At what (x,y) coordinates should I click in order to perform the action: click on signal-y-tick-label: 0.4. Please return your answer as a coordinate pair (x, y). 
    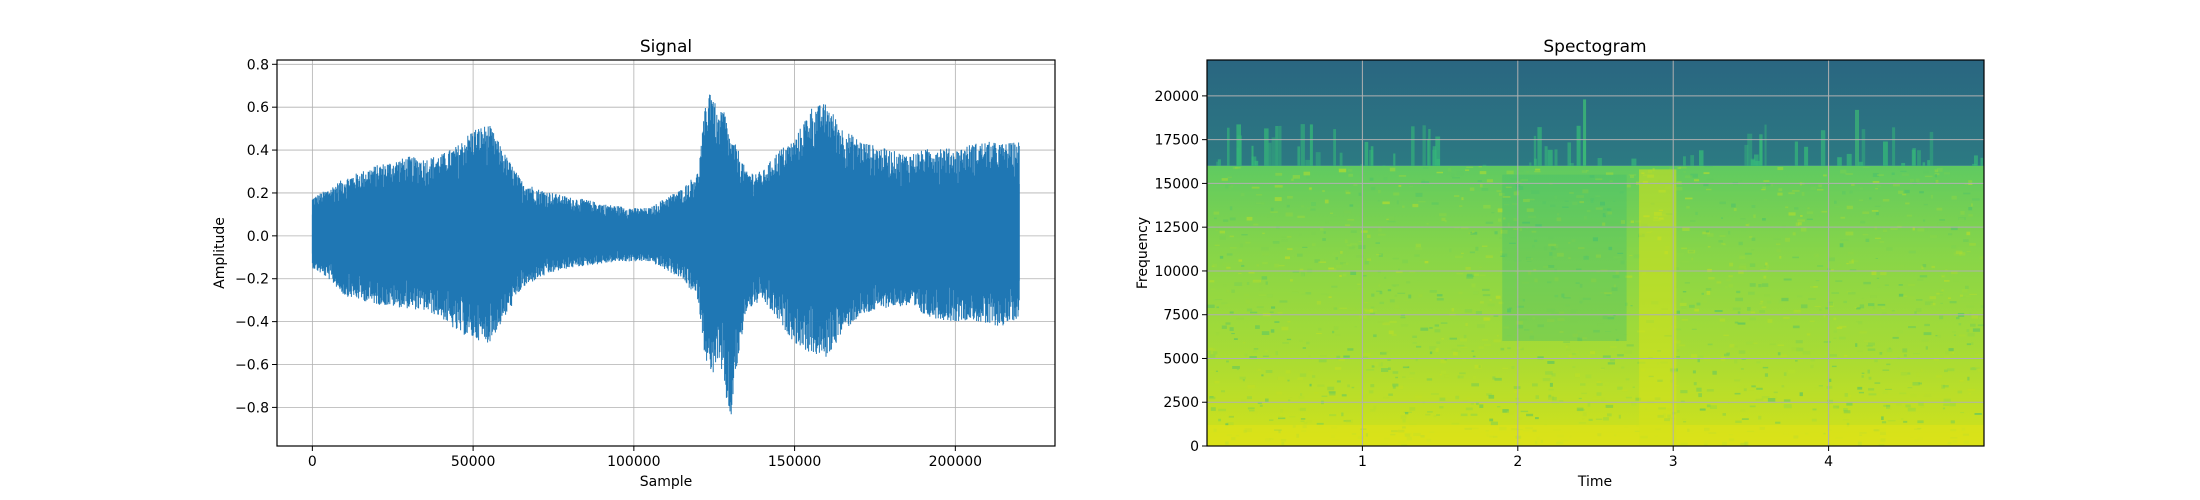
    Looking at the image, I should click on (258, 151).